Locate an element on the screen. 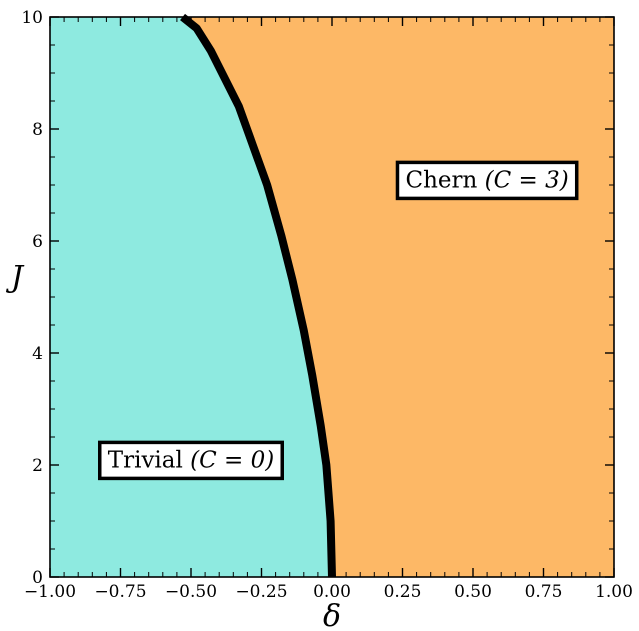 The height and width of the screenshot is (631, 639). y-tick-label: 0 is located at coordinates (37, 578).